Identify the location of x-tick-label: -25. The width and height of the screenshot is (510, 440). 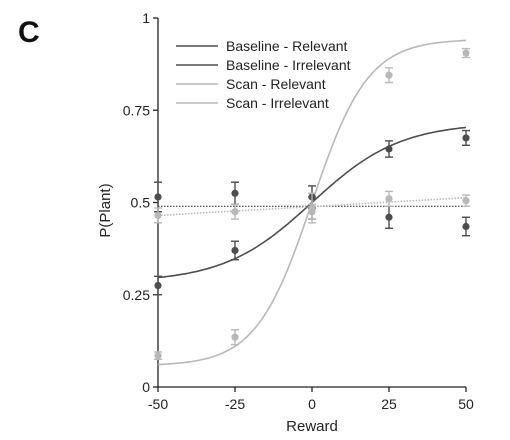
(235, 404).